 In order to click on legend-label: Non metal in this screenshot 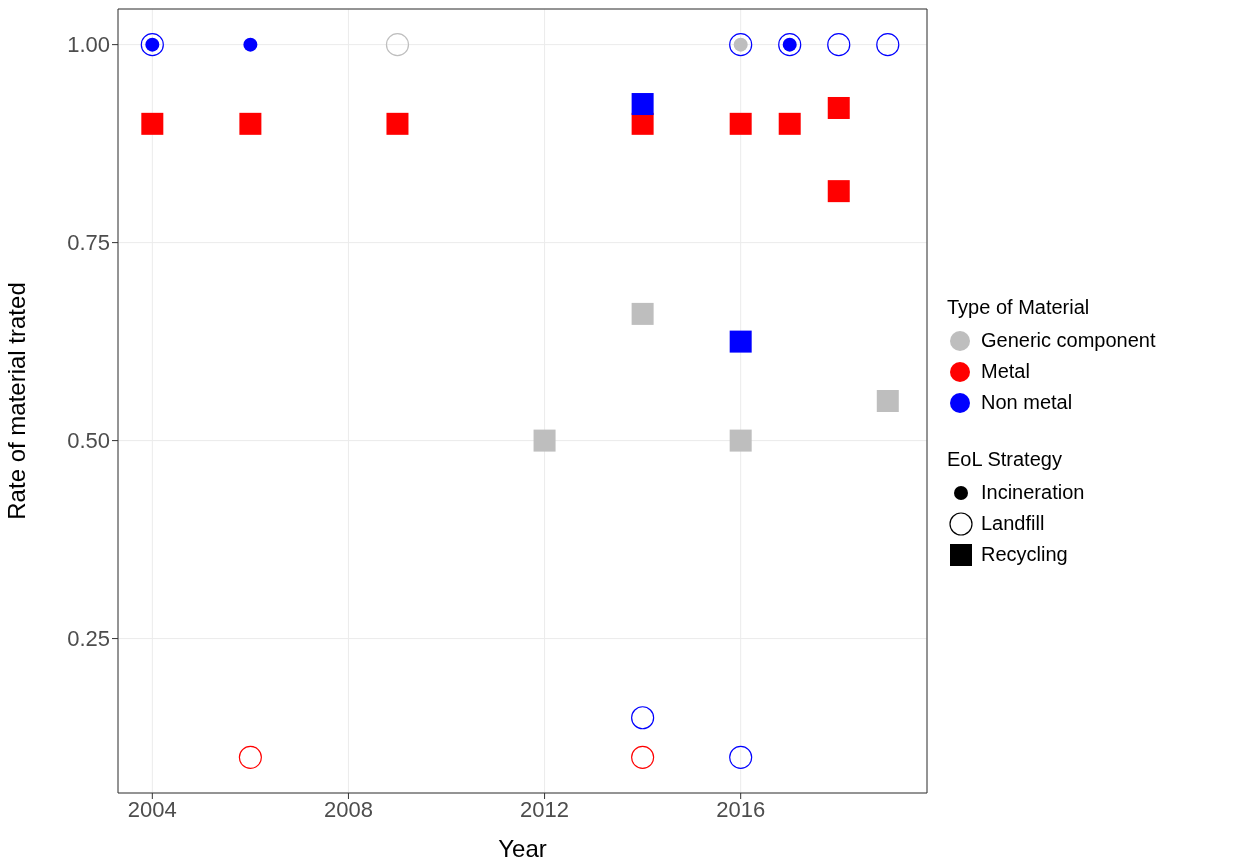, I will do `click(1027, 402)`.